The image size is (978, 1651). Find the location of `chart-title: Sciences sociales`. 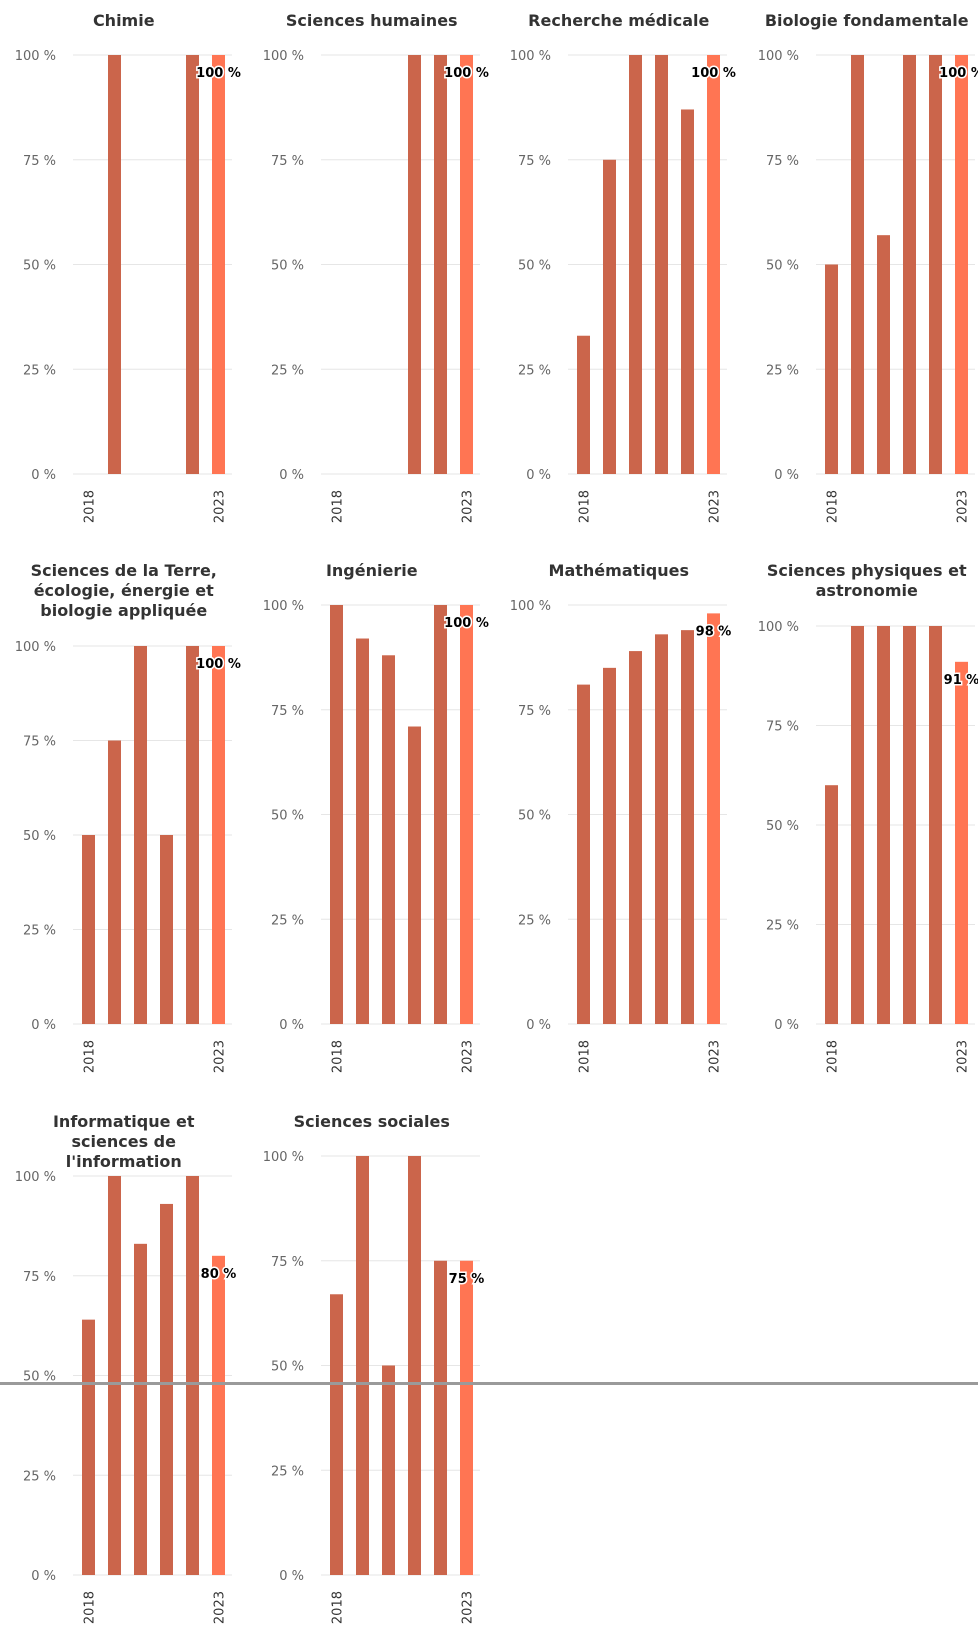

chart-title: Sciences sociales is located at coordinates (371, 1121).